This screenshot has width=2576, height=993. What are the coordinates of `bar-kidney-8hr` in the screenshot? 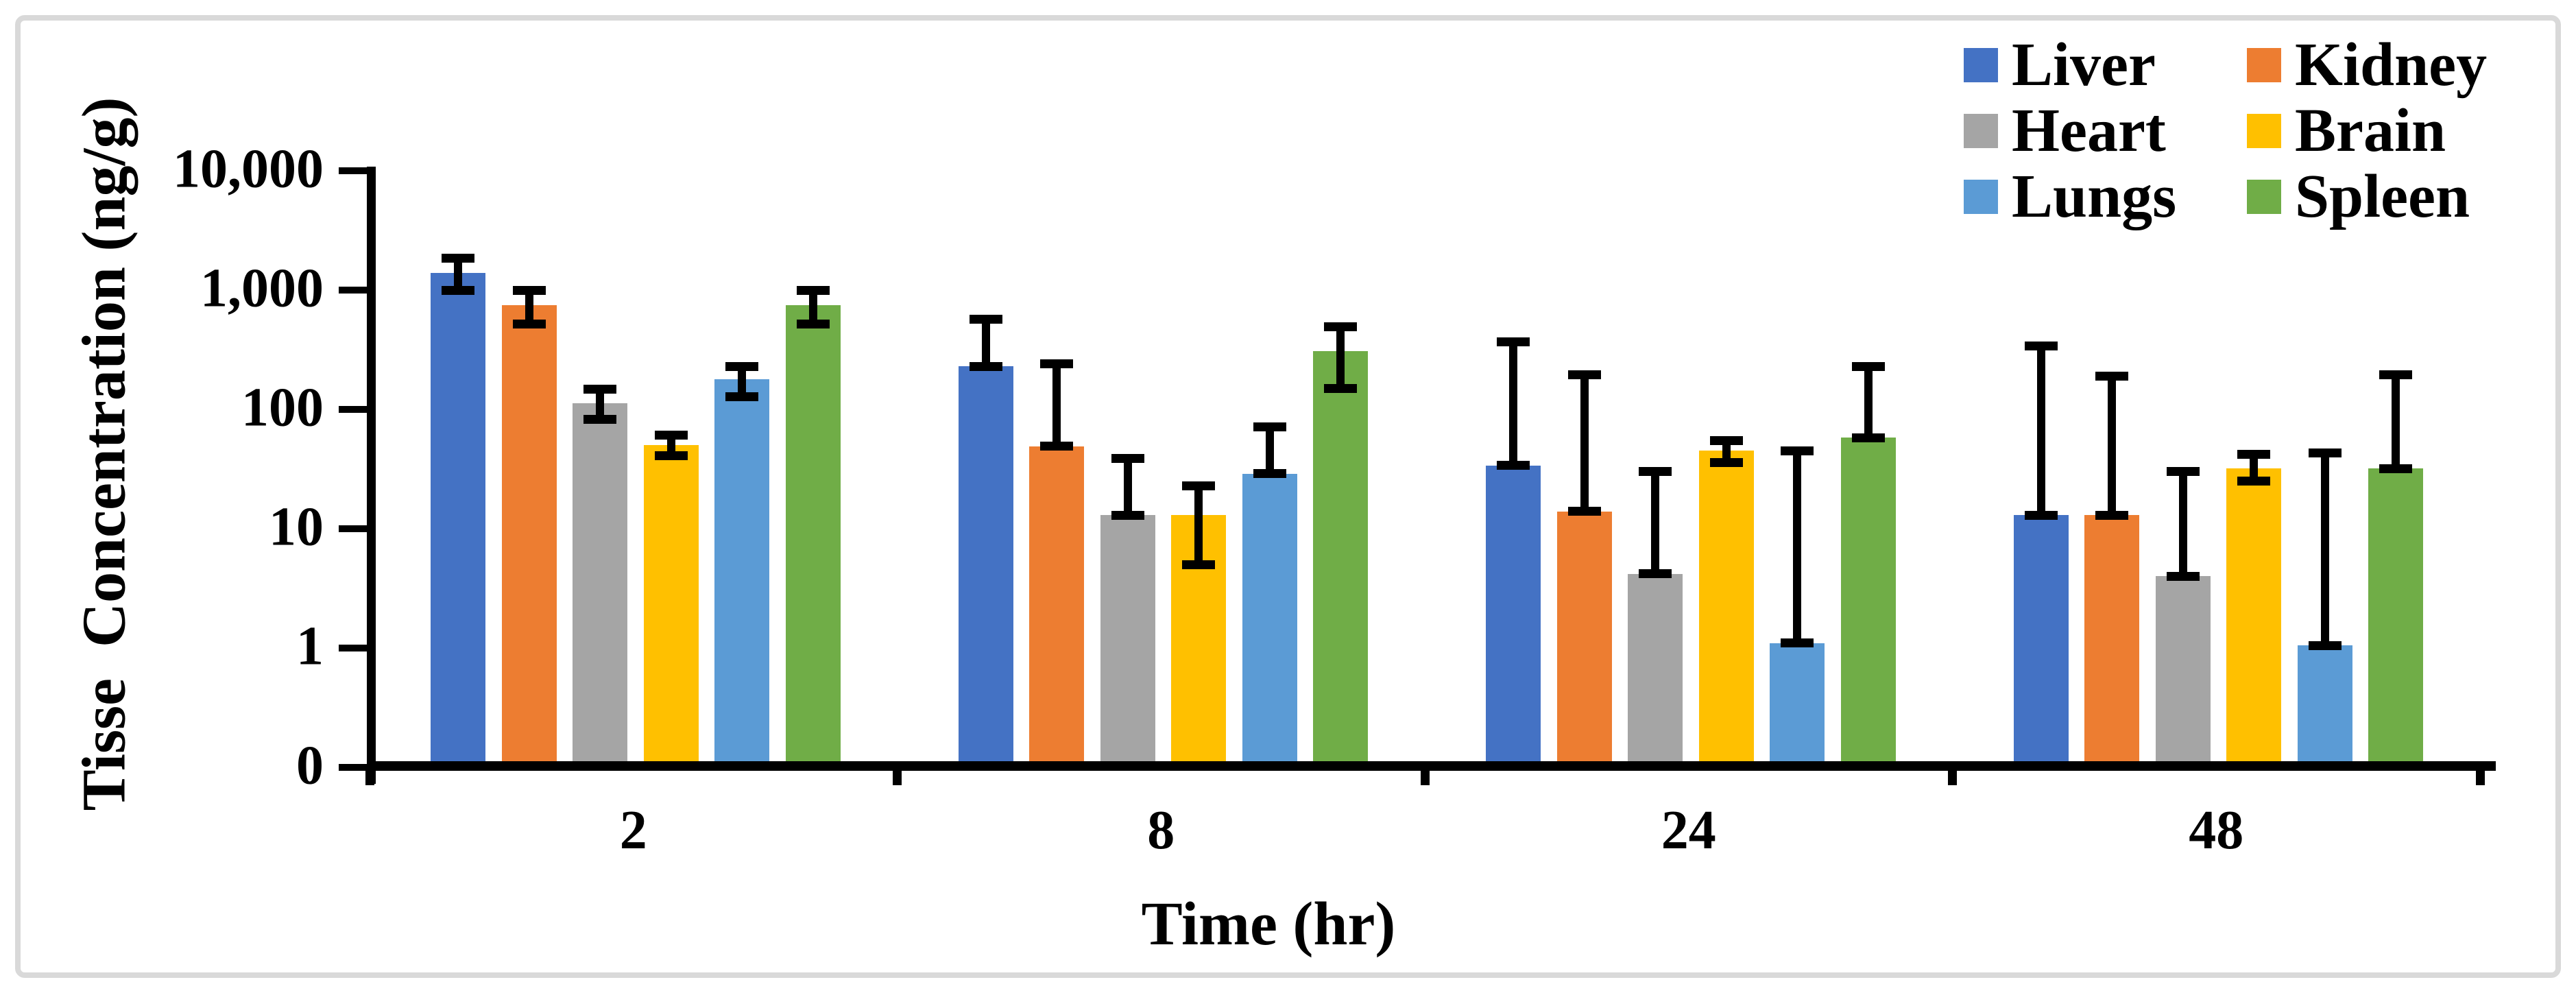 It's located at (1057, 608).